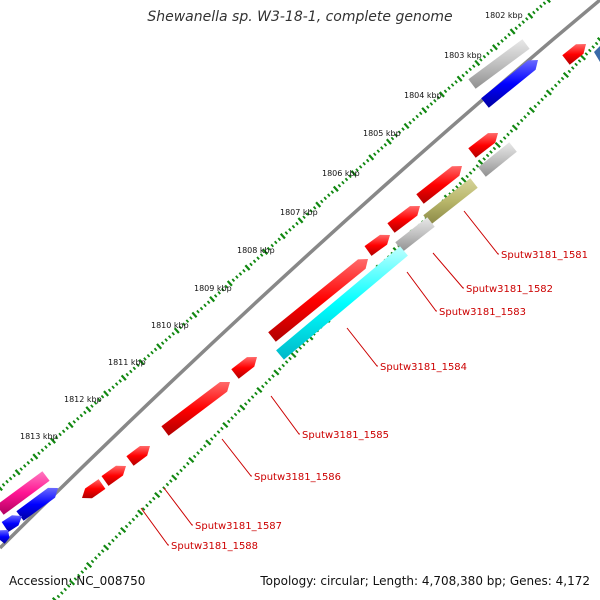 This screenshot has width=600, height=600. I want to click on gene-feature-cyan, so click(342, 303).